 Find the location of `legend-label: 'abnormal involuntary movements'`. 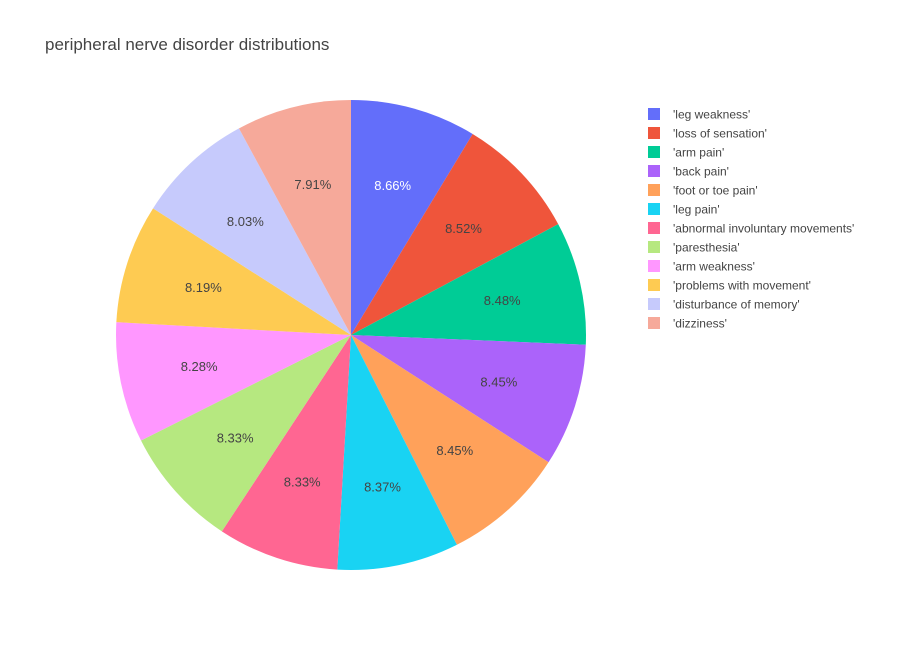

legend-label: 'abnormal involuntary movements' is located at coordinates (763, 229).